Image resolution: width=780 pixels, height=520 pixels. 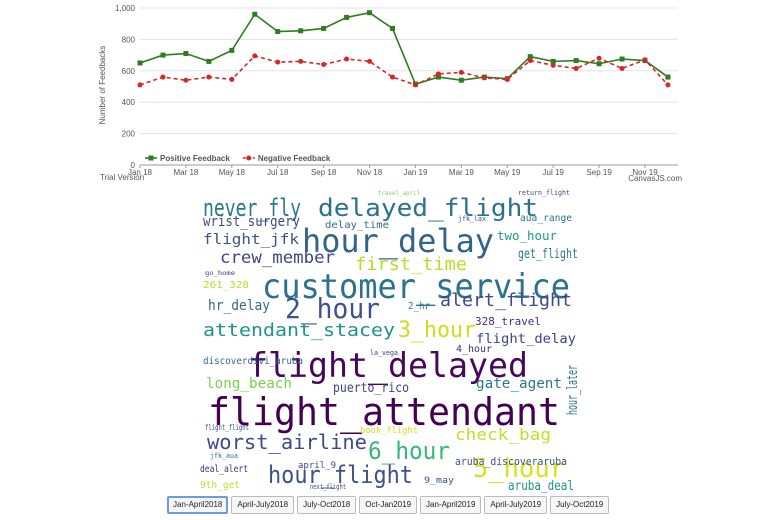 What do you see at coordinates (185, 172) in the screenshot?
I see `x-tick-label: Mar 18` at bounding box center [185, 172].